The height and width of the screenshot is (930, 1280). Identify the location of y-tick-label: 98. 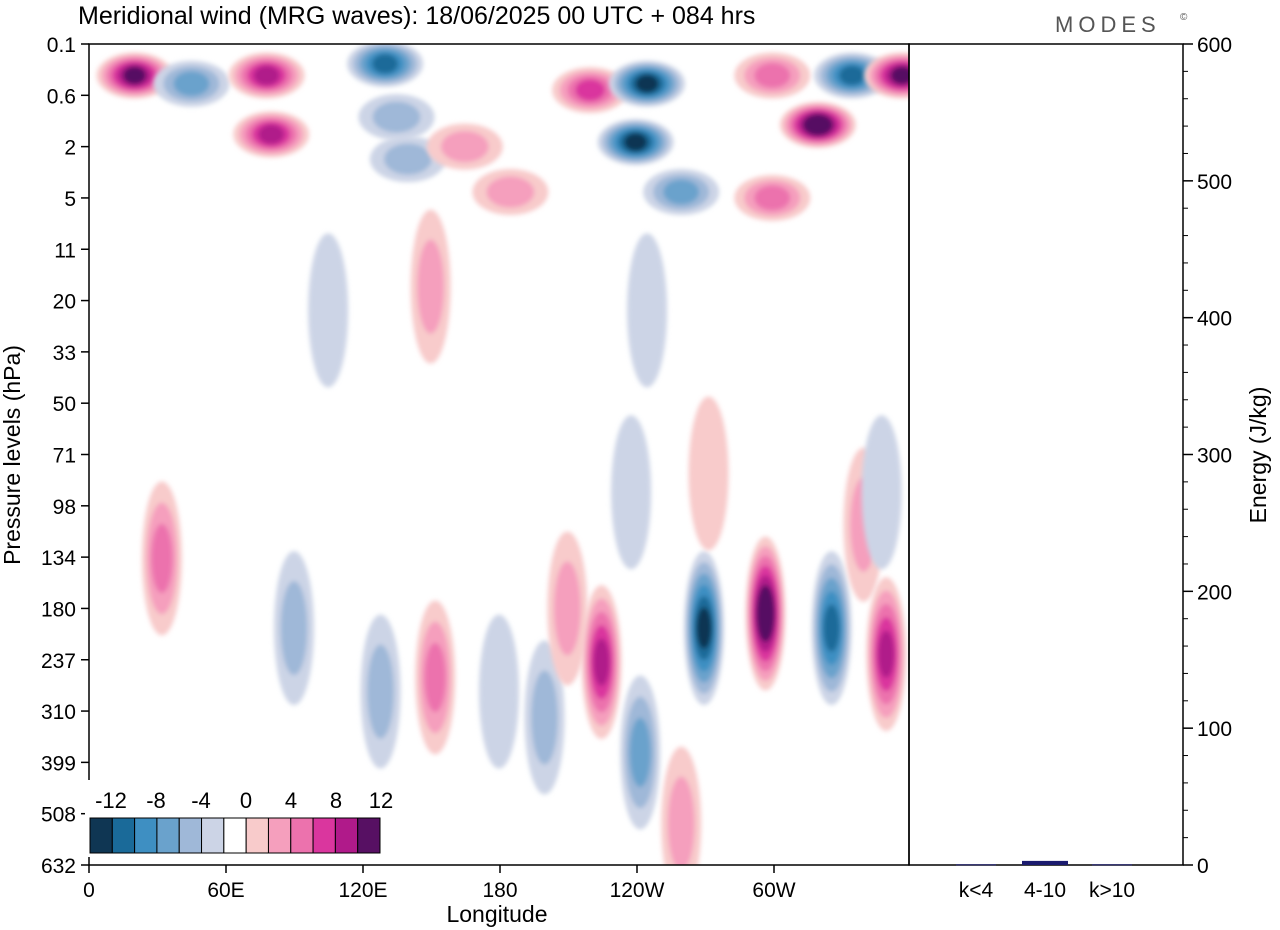
(64, 507).